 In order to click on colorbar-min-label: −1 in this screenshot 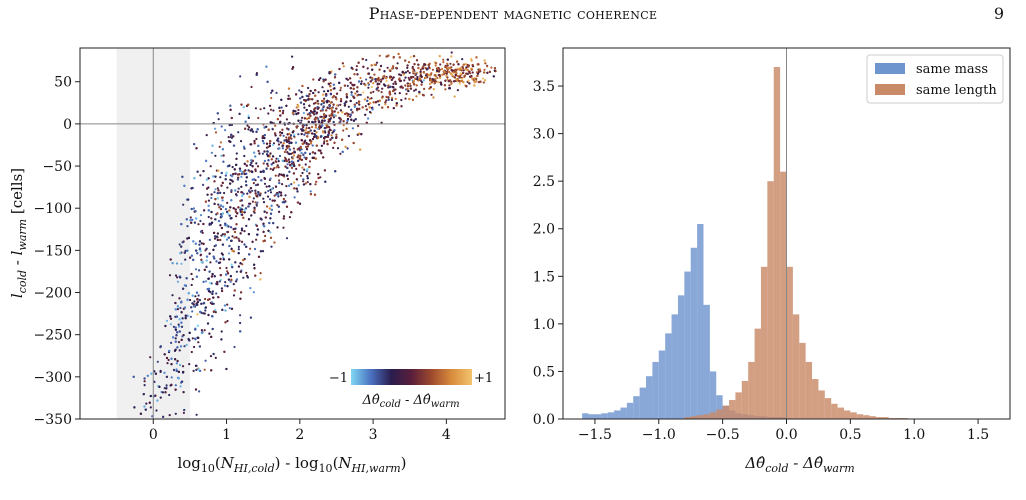, I will do `click(338, 378)`.